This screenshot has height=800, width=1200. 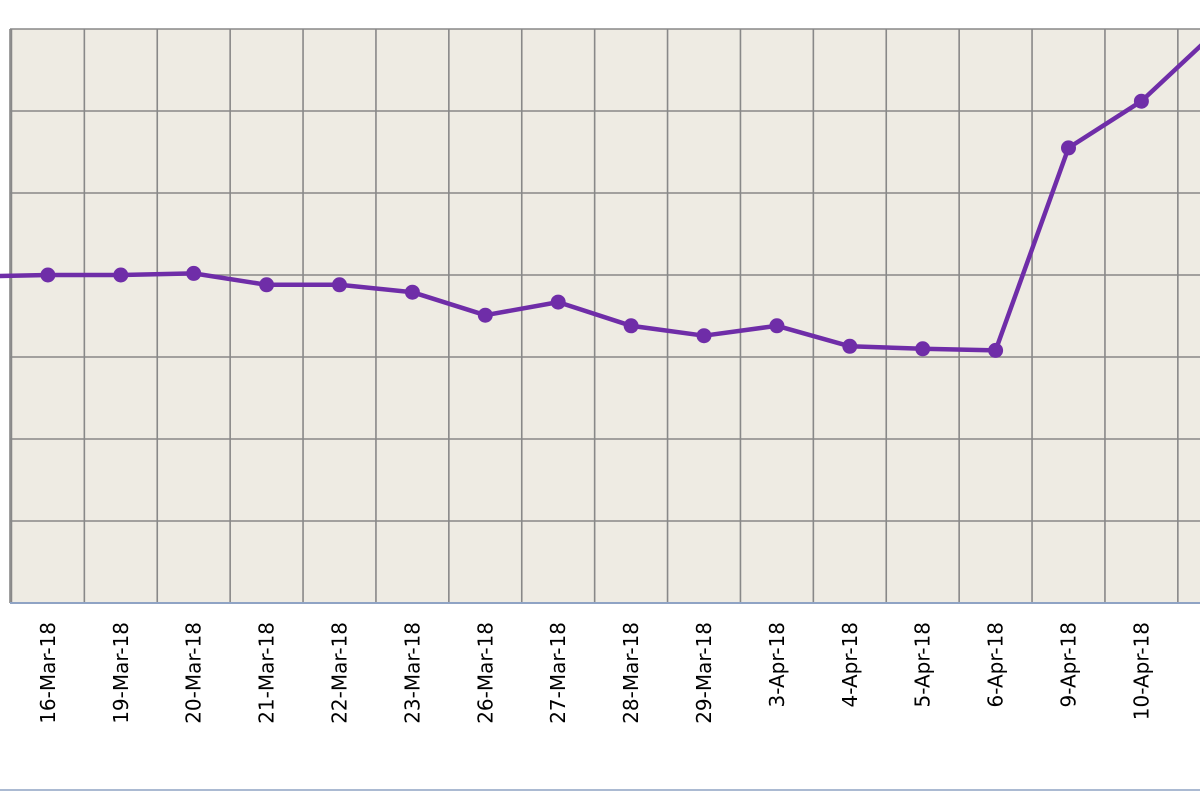 What do you see at coordinates (631, 673) in the screenshot?
I see `x-tick-label: 28-Mar-18` at bounding box center [631, 673].